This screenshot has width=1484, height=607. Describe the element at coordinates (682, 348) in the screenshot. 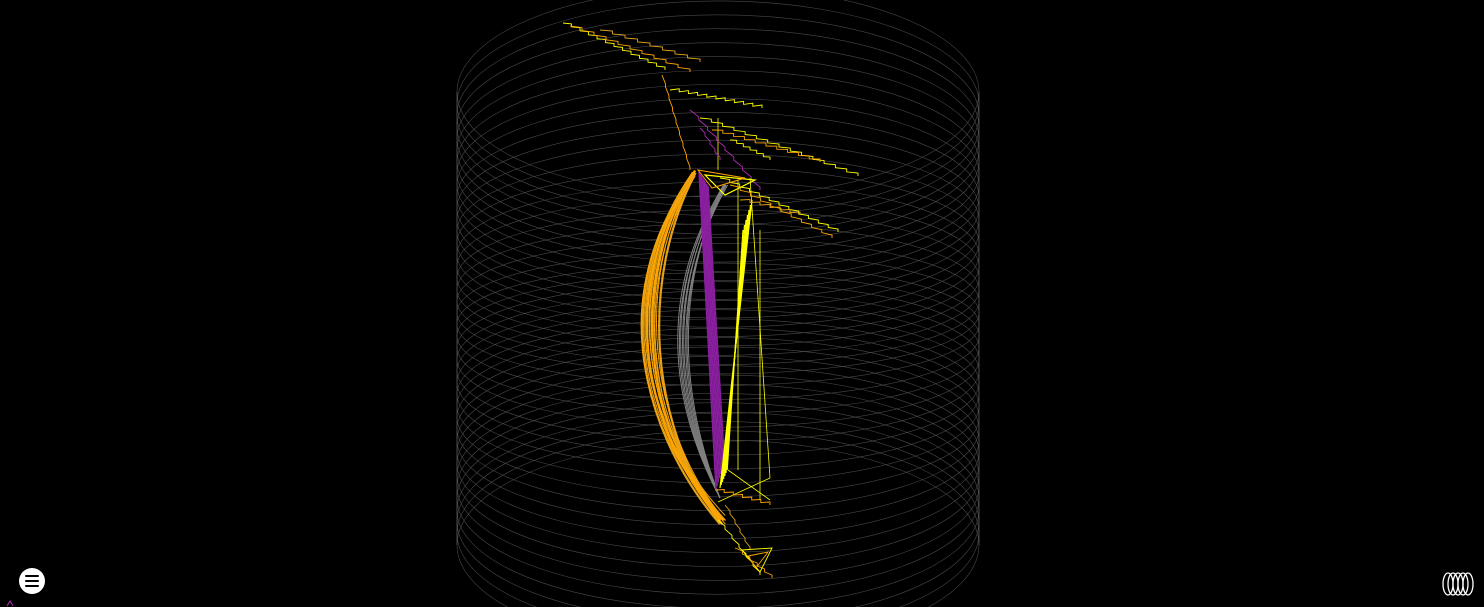

I see `strand-arc` at that location.